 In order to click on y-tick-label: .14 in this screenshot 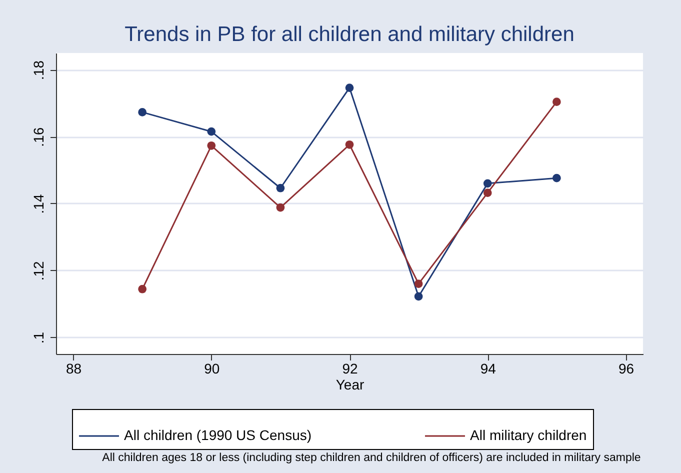, I will do `click(38, 204)`.